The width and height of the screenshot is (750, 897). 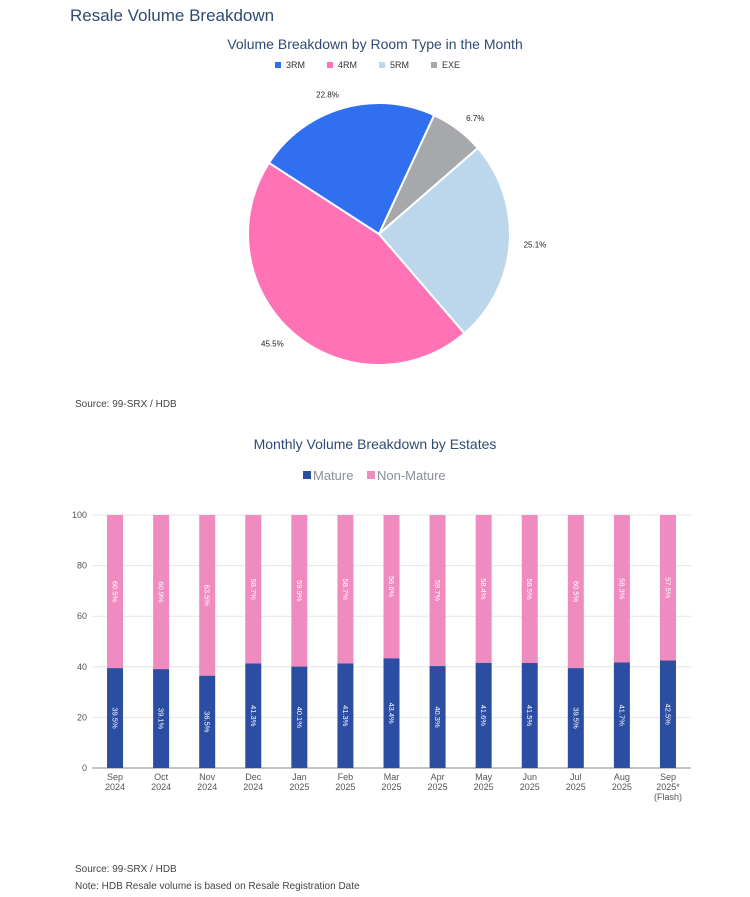 I want to click on page-heading: Resale Volume Breakdown, so click(x=172, y=15).